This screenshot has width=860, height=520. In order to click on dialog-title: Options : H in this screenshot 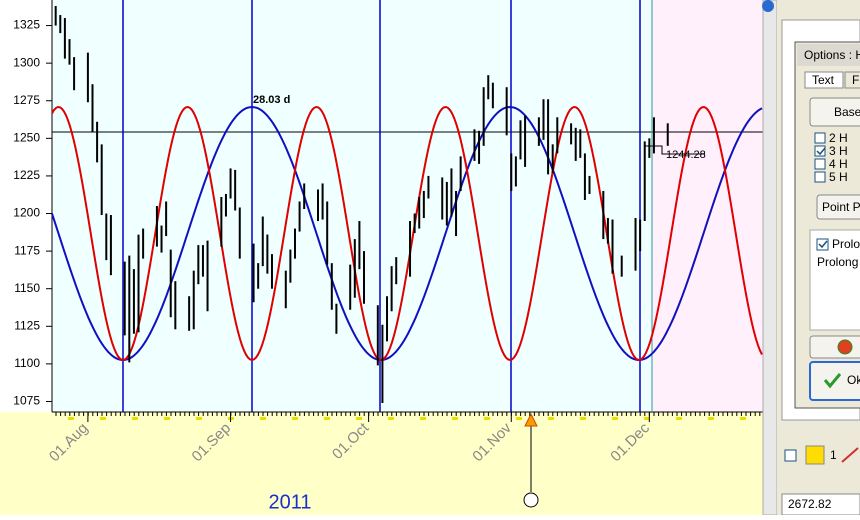, I will do `click(832, 55)`.